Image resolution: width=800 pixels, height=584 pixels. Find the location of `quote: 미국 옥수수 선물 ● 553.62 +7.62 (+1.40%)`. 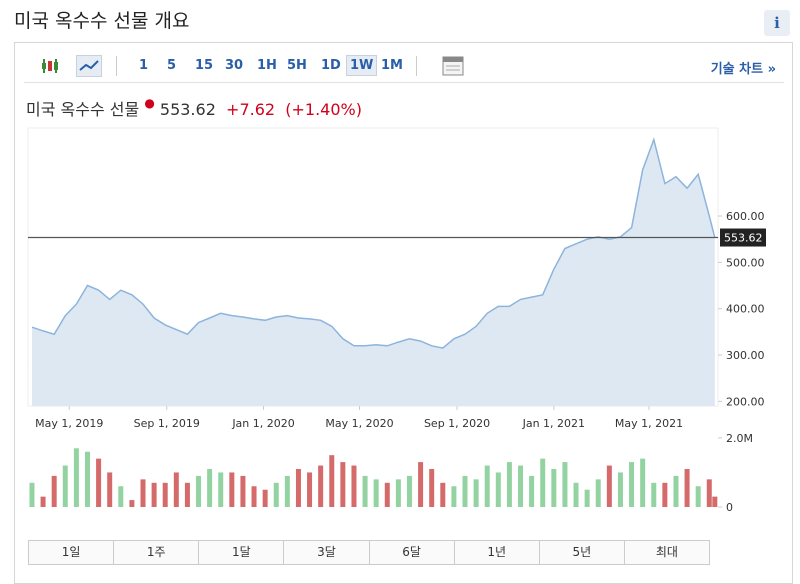

quote: 미국 옥수수 선물 ● 553.62 +7.62 (+1.40%) is located at coordinates (194, 108).